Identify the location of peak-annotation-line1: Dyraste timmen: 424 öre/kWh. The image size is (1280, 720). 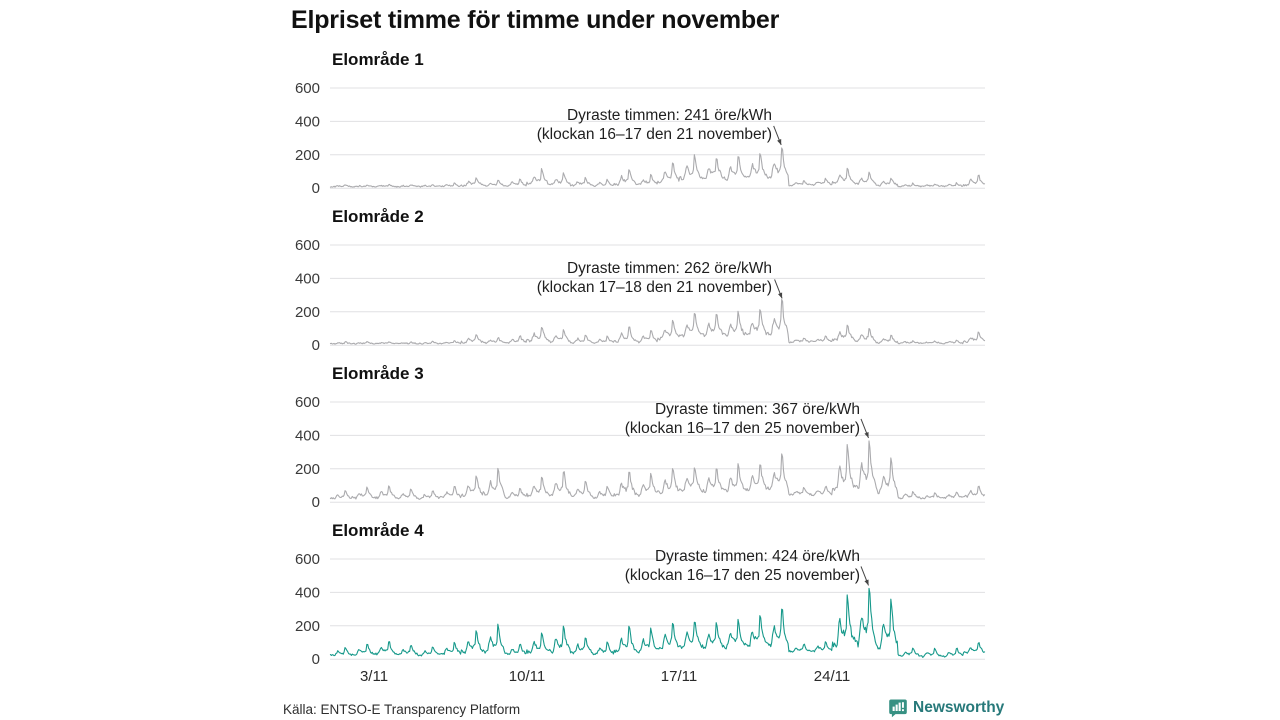
(757, 556).